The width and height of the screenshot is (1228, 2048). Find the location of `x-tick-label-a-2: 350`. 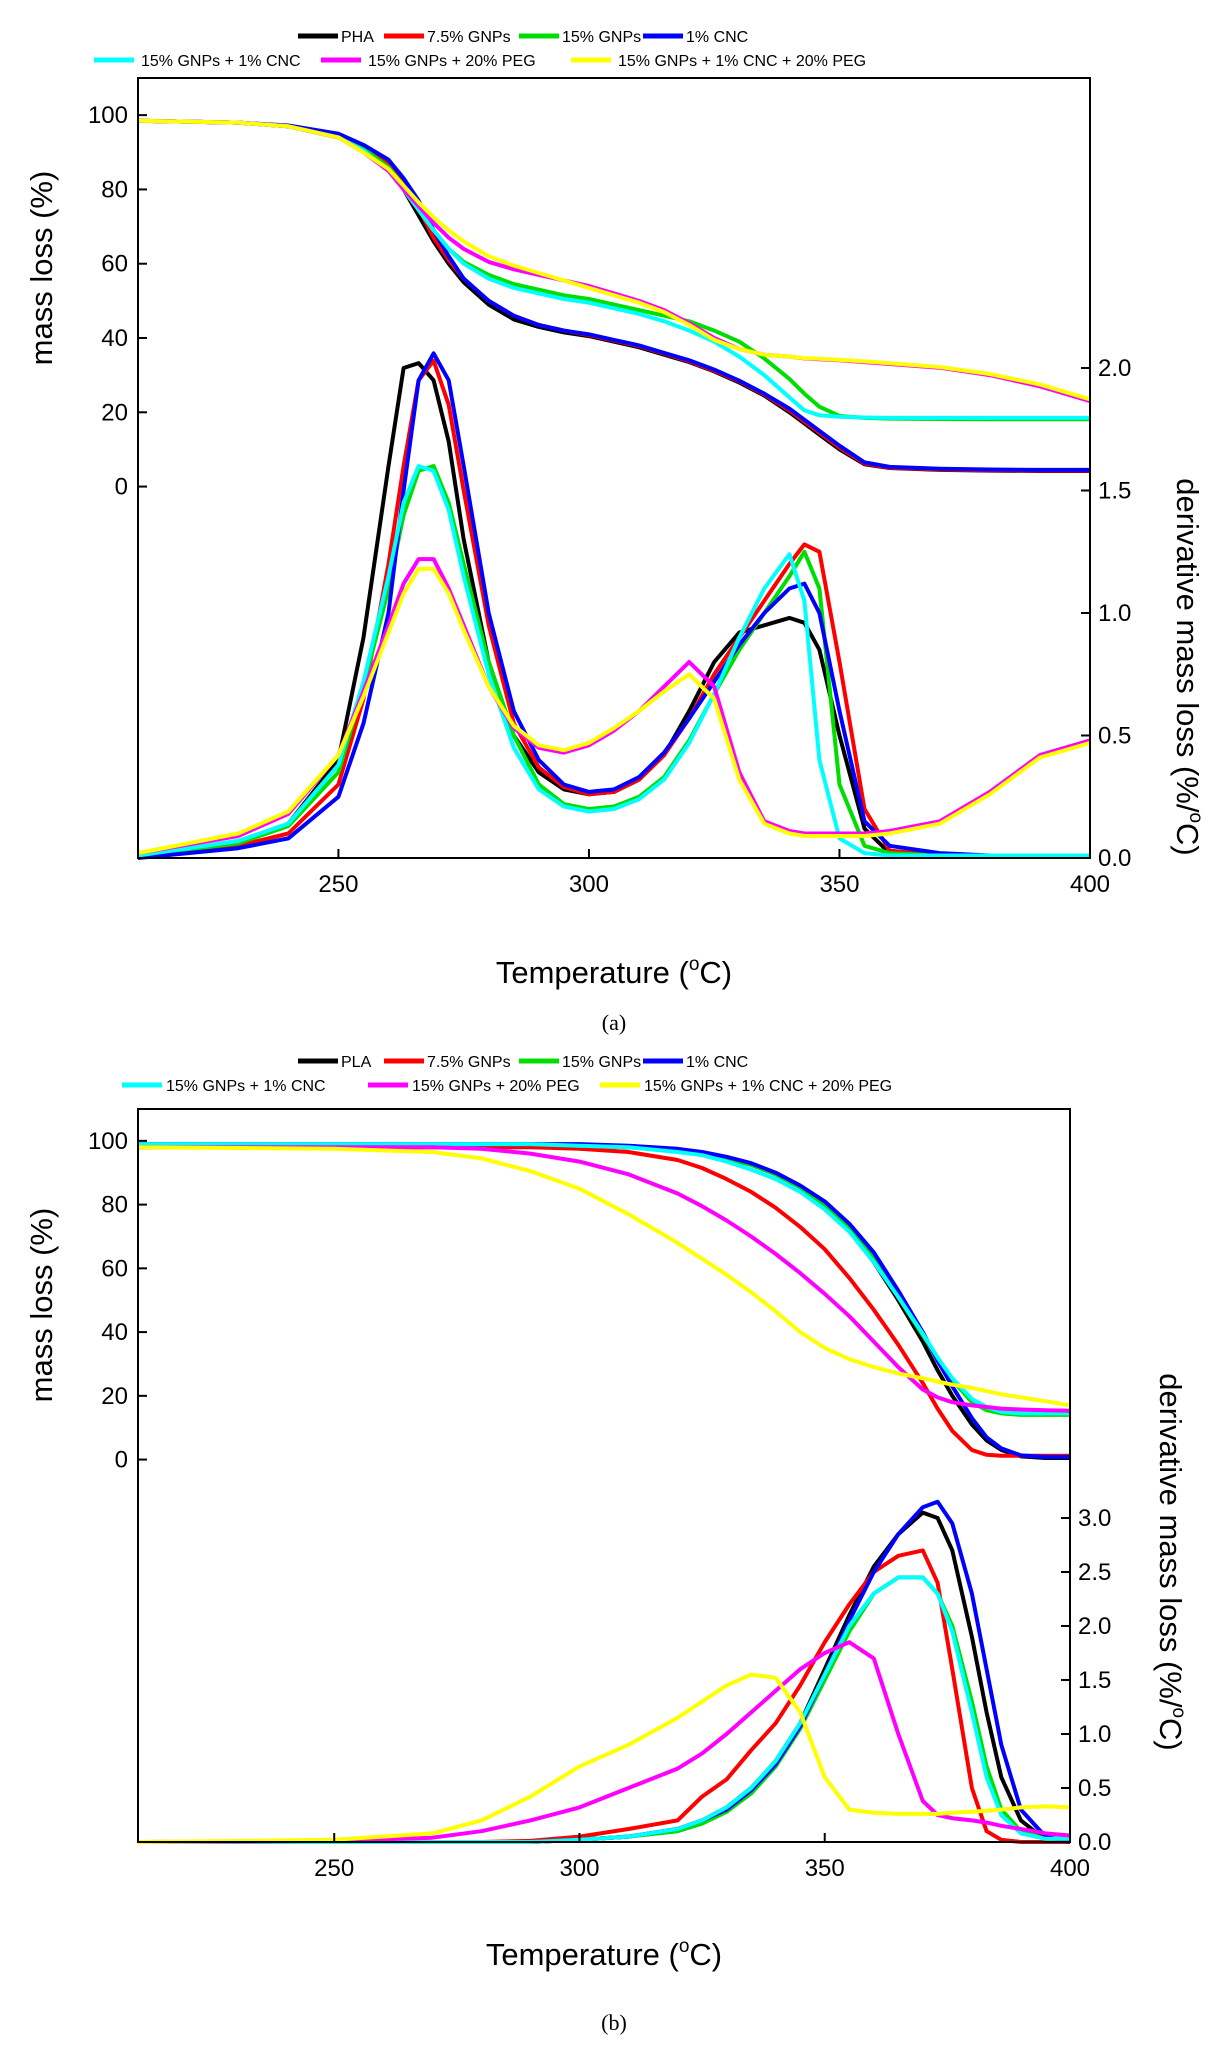

x-tick-label-a-2: 350 is located at coordinates (839, 884).